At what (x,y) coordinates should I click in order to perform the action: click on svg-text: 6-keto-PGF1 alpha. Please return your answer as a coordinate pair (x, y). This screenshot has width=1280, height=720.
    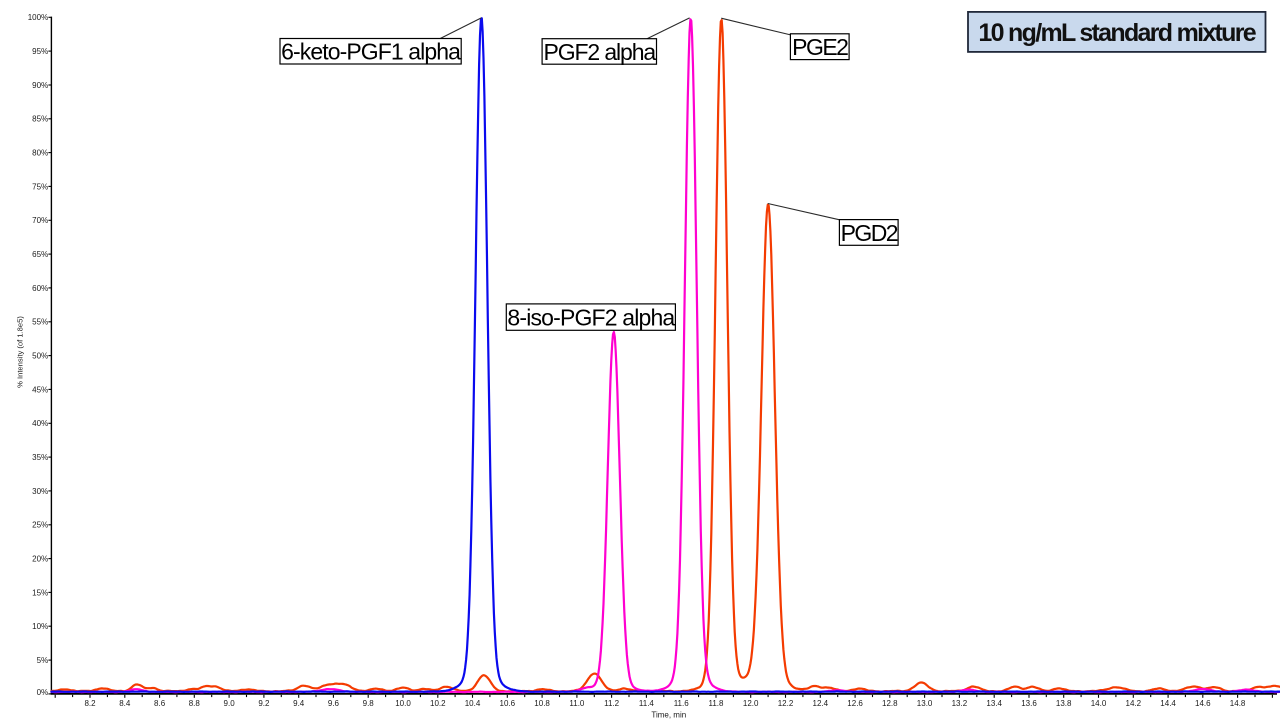
    Looking at the image, I should click on (371, 52).